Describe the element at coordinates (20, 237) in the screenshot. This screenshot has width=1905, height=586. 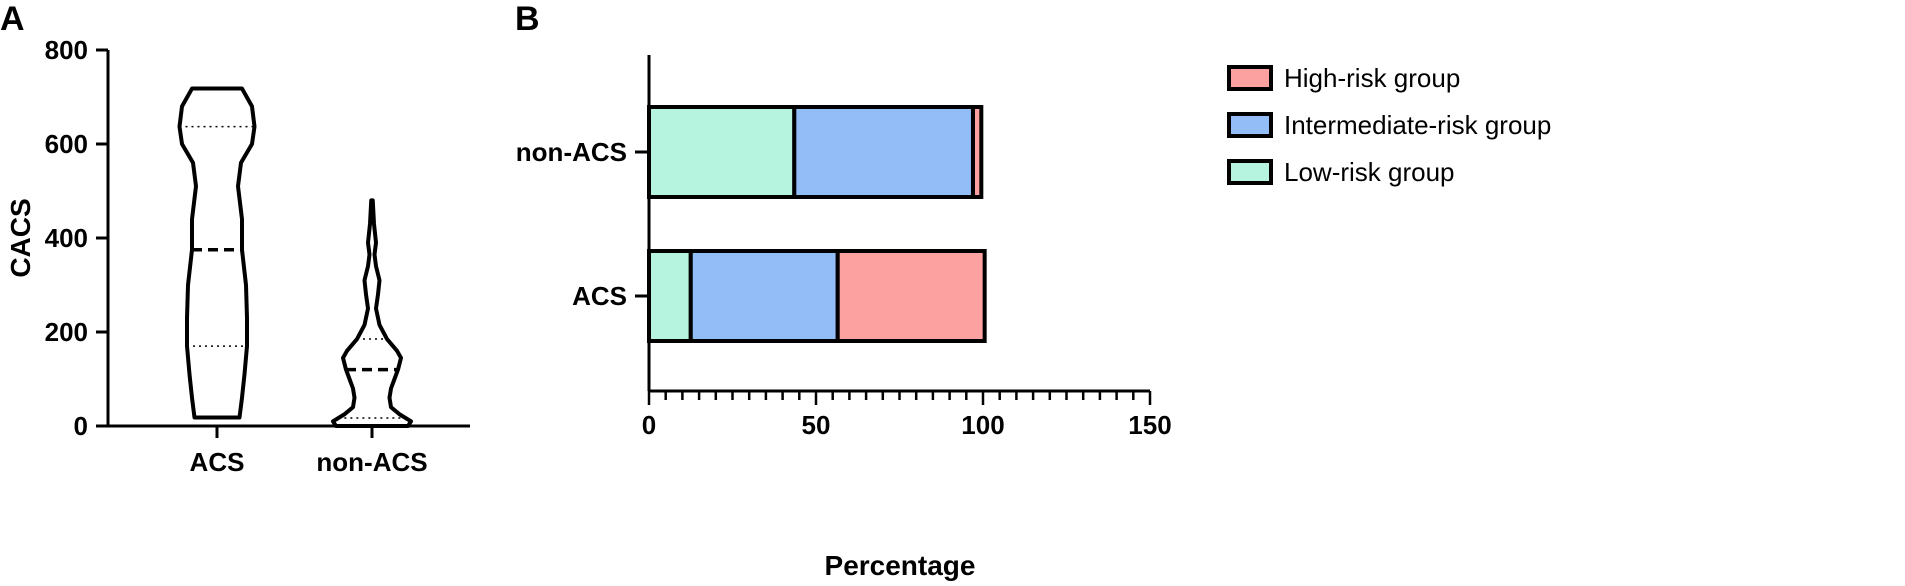
I see `y-axis-title: CACS` at that location.